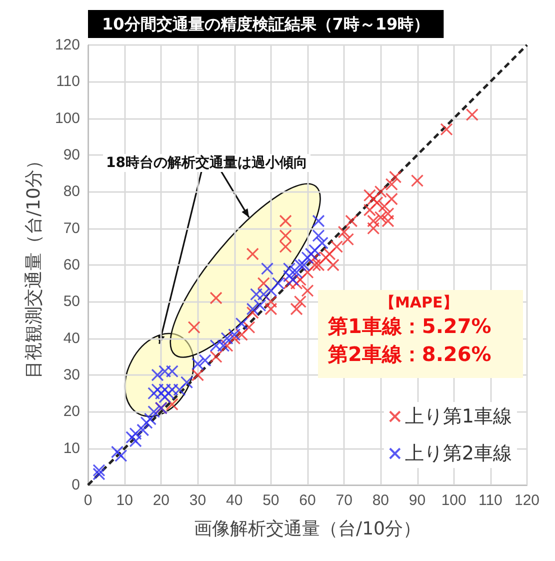  What do you see at coordinates (271, 500) in the screenshot?
I see `x-tick-label: 50` at bounding box center [271, 500].